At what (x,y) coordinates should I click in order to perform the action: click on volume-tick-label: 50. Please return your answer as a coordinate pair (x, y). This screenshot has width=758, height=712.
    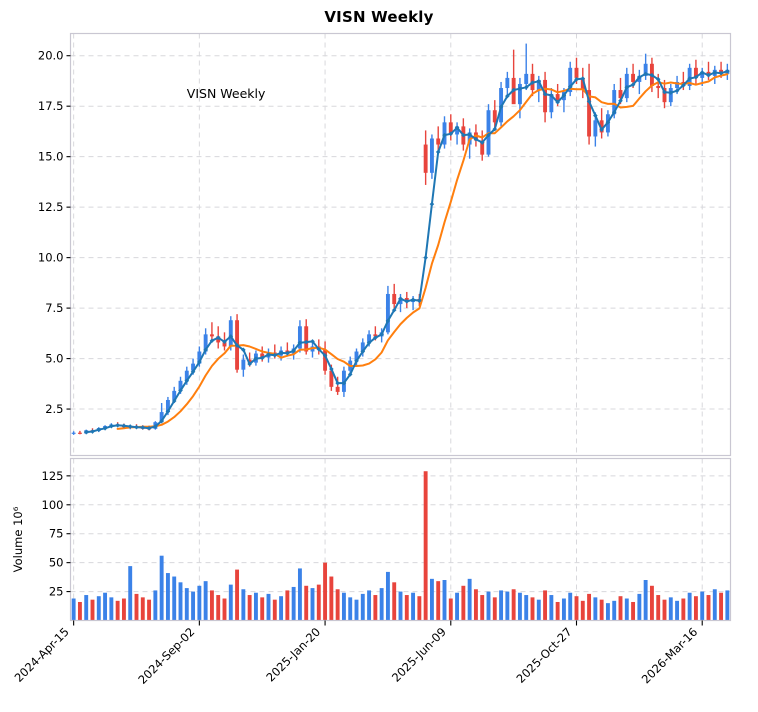
    Looking at the image, I should click on (56, 563).